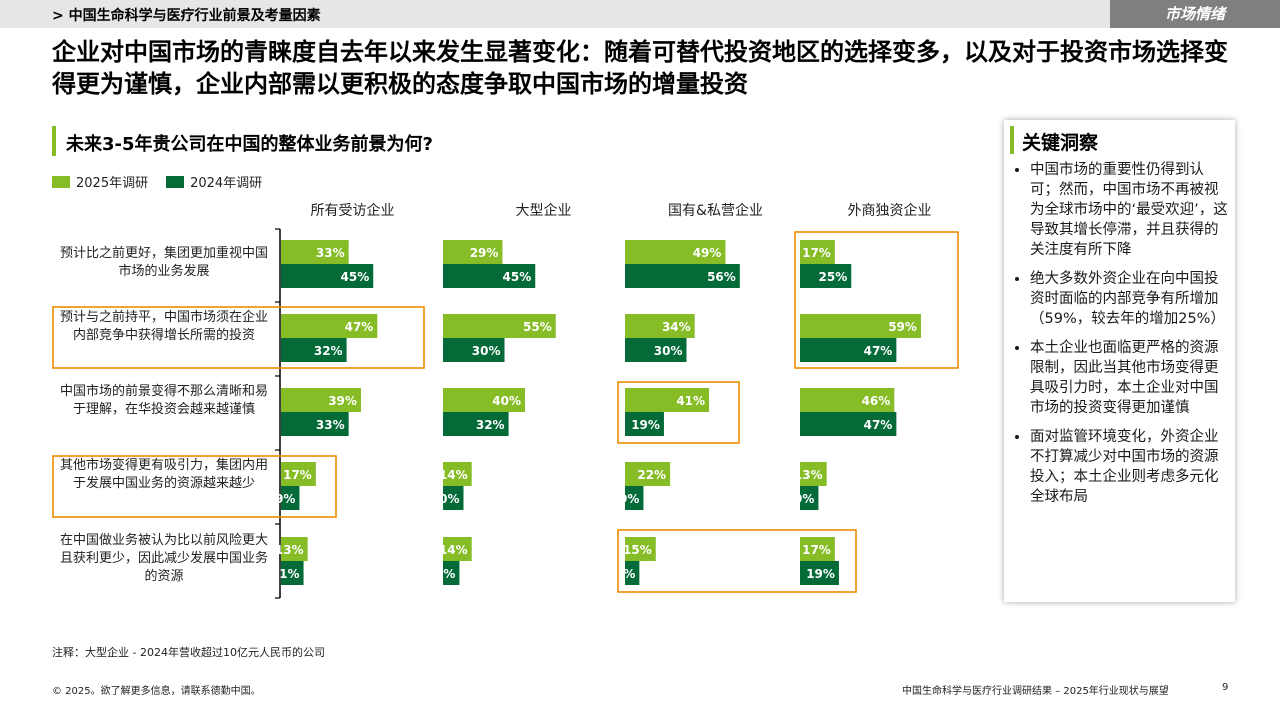 Image resolution: width=1280 pixels, height=720 pixels. I want to click on row-label-better: 预计比之前更好，集团更加重视中国市场的业务发展, so click(163, 262).